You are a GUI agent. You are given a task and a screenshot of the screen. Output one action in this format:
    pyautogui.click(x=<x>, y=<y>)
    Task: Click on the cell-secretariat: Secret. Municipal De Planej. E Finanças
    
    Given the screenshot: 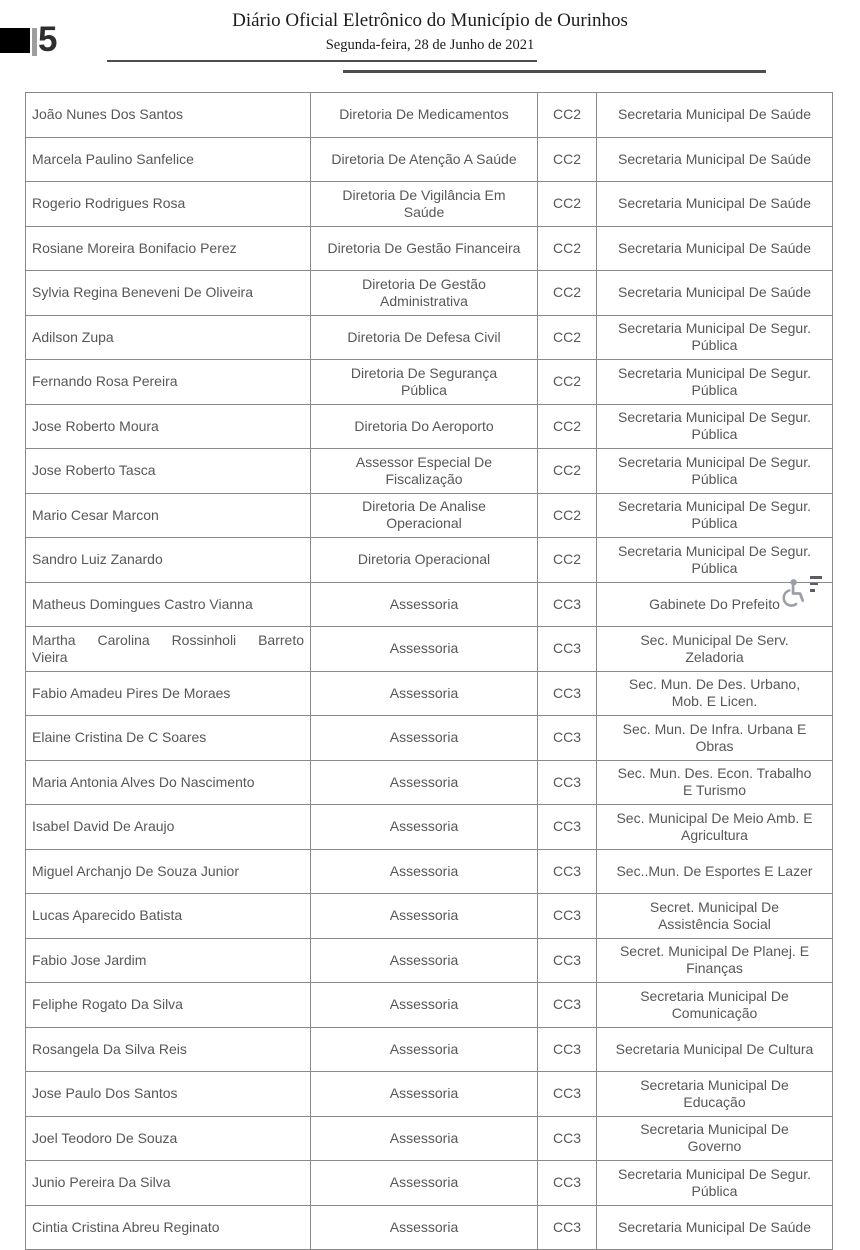 What is the action you would take?
    pyautogui.click(x=714, y=960)
    